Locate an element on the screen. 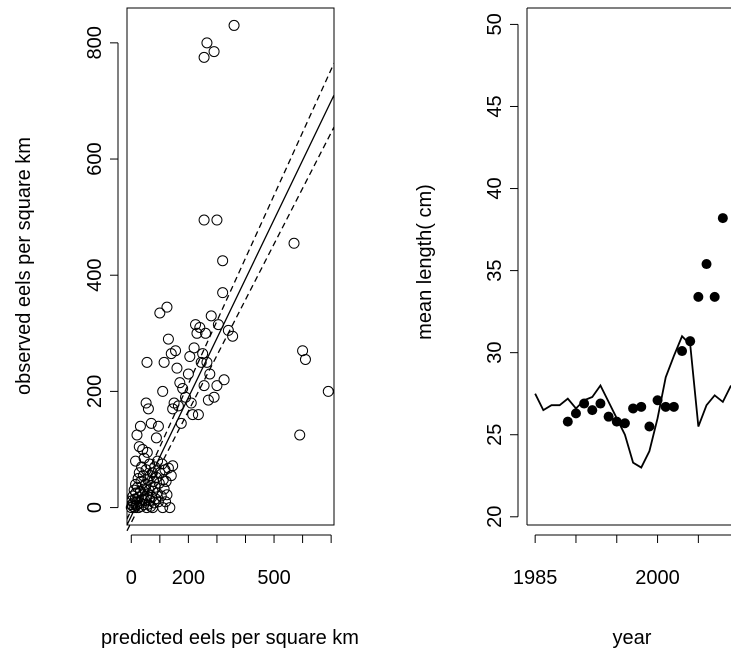 This screenshot has height=657, width=731. y-tick-label: 600 is located at coordinates (95, 158).